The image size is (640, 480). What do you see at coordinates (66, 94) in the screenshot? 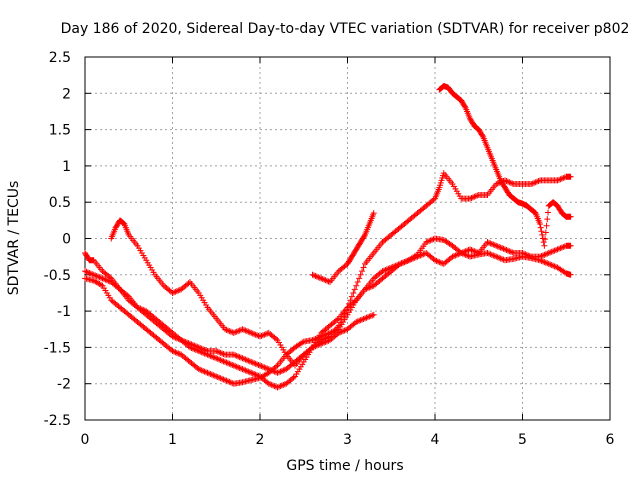
I see `y-tick-label: 2` at bounding box center [66, 94].